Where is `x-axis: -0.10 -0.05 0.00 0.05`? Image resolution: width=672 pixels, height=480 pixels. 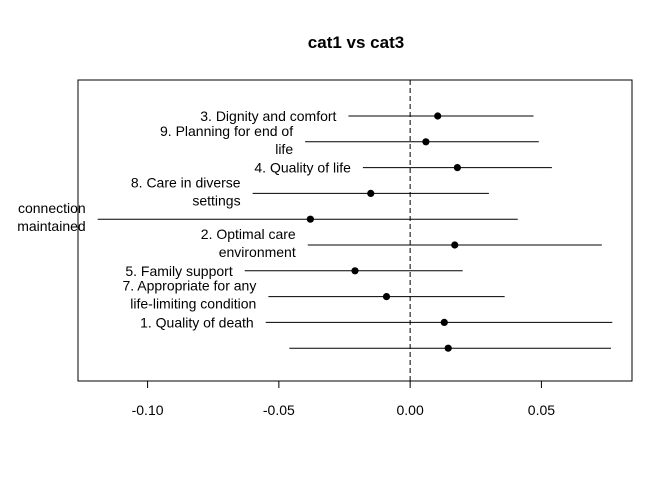
x-axis: -0.10 -0.05 0.00 0.05 is located at coordinates (343, 399).